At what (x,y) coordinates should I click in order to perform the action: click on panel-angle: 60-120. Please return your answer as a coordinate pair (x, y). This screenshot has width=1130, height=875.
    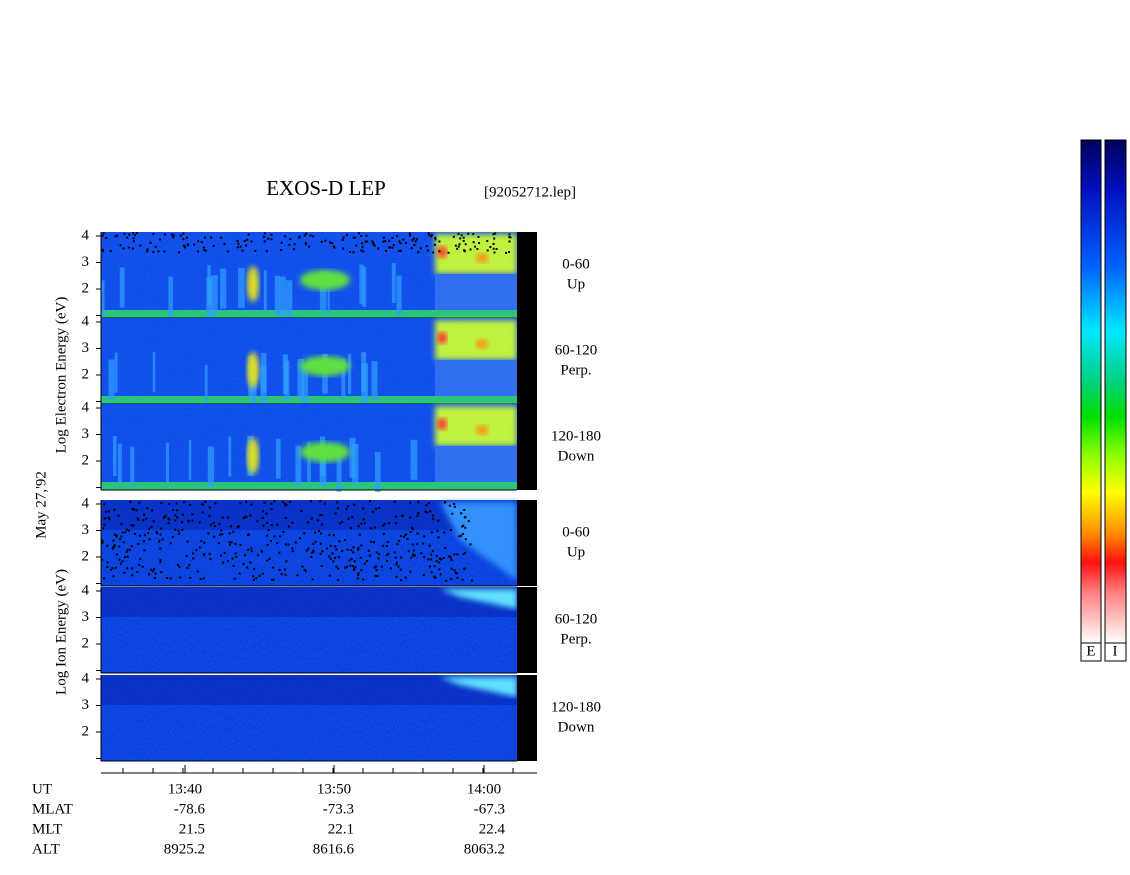
    Looking at the image, I should click on (576, 619).